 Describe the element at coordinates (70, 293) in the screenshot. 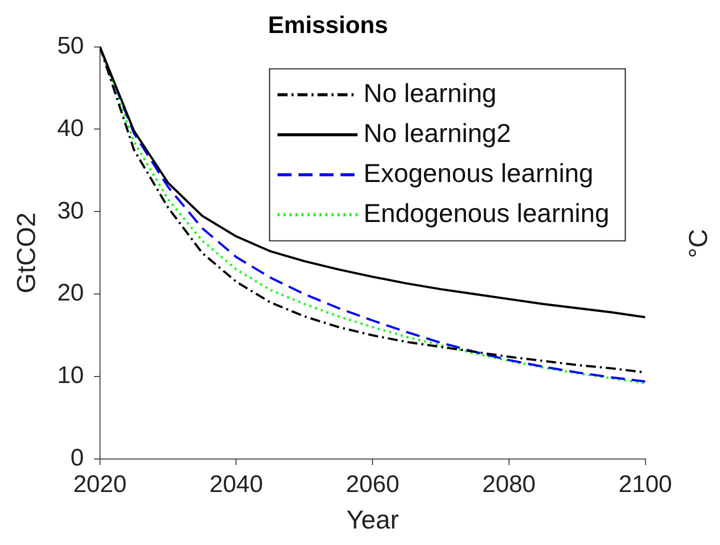

I see `y-tick-label: 20` at that location.